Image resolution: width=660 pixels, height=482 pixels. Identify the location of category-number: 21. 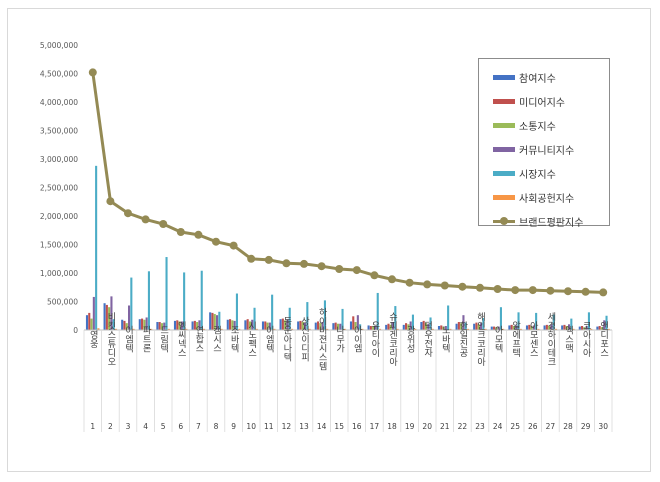
(445, 426).